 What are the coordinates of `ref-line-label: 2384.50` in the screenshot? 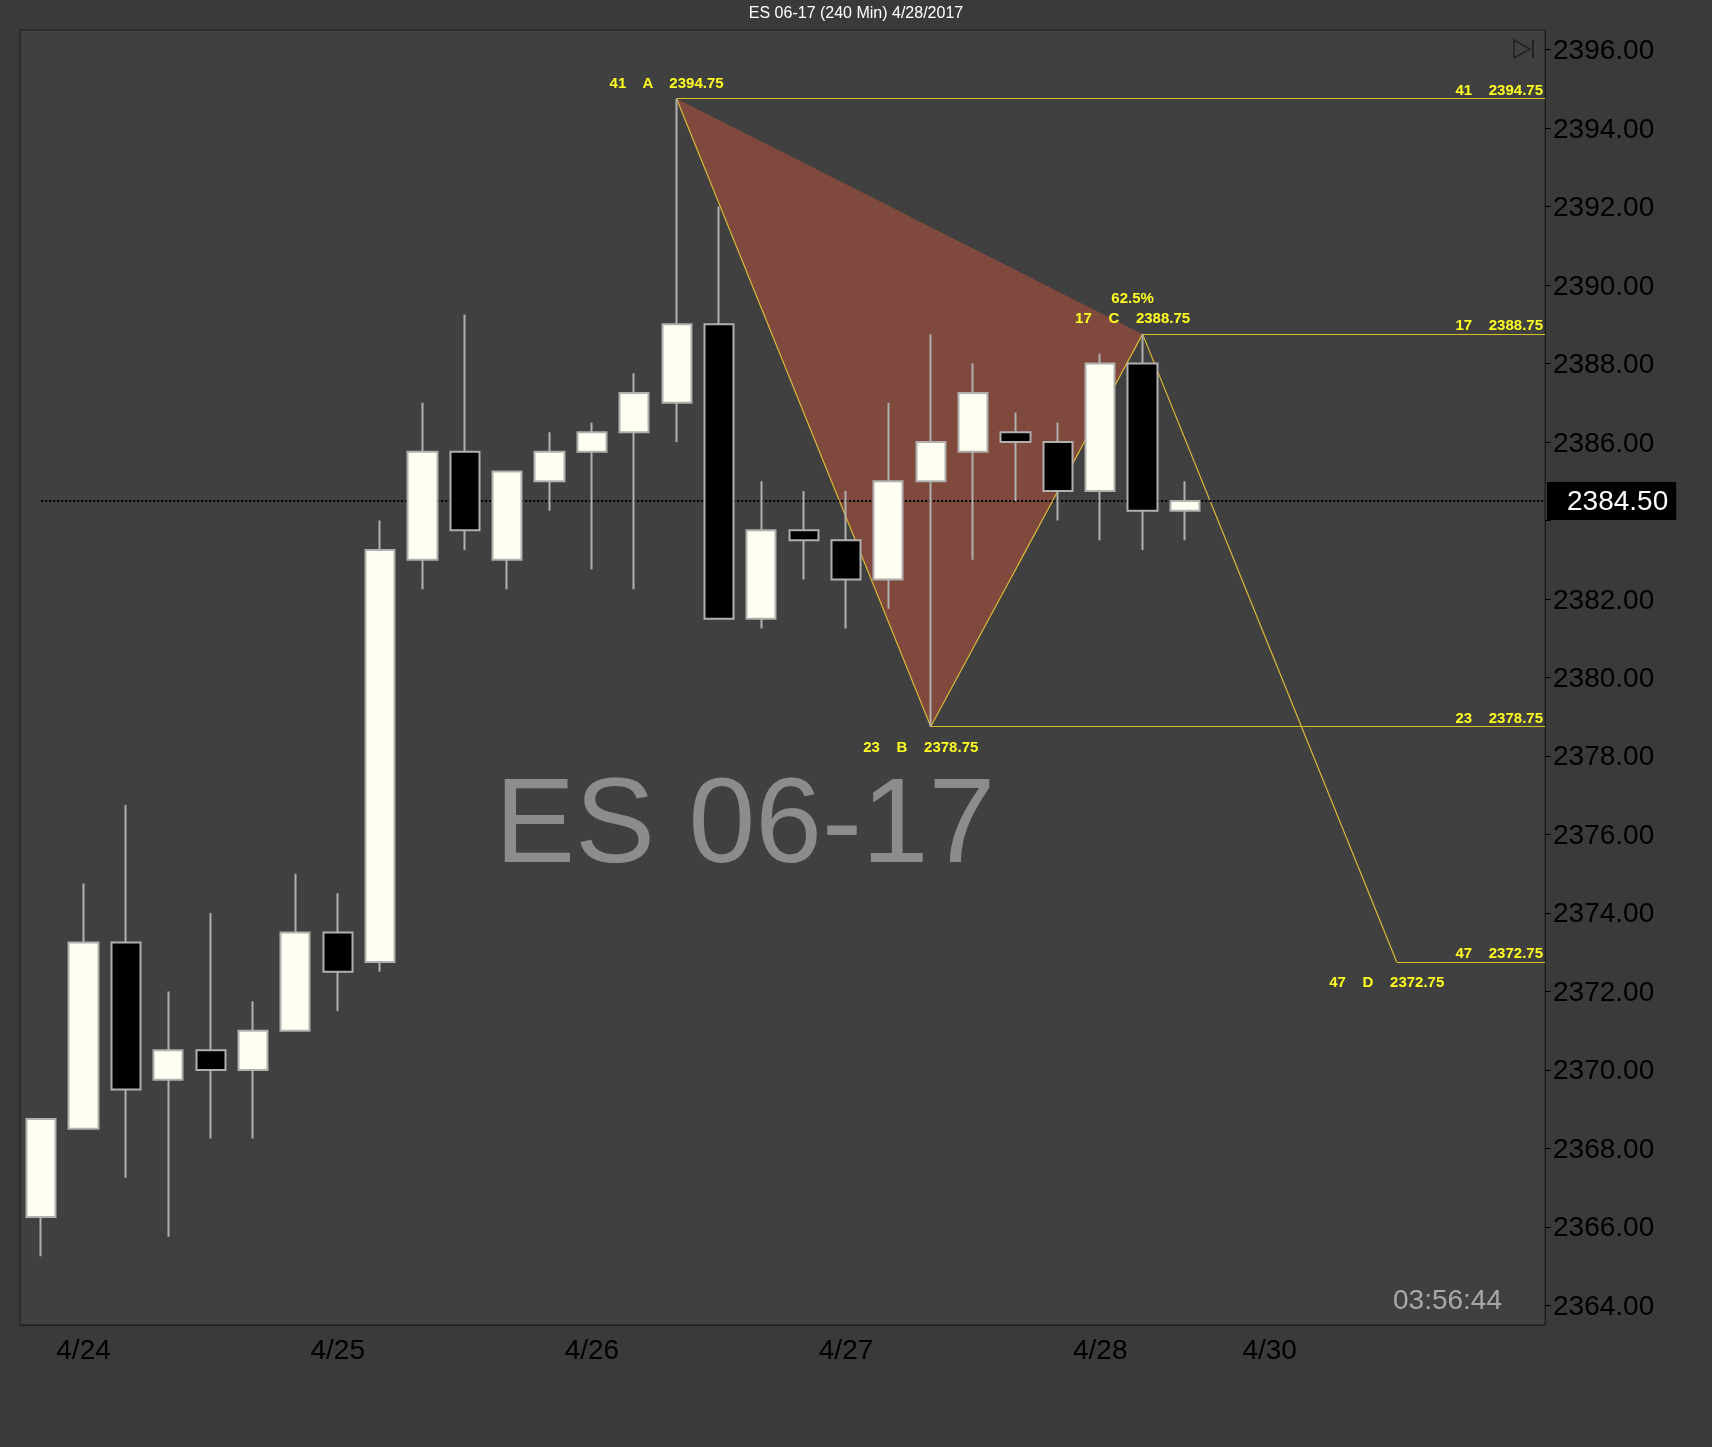 It's located at (1618, 501).